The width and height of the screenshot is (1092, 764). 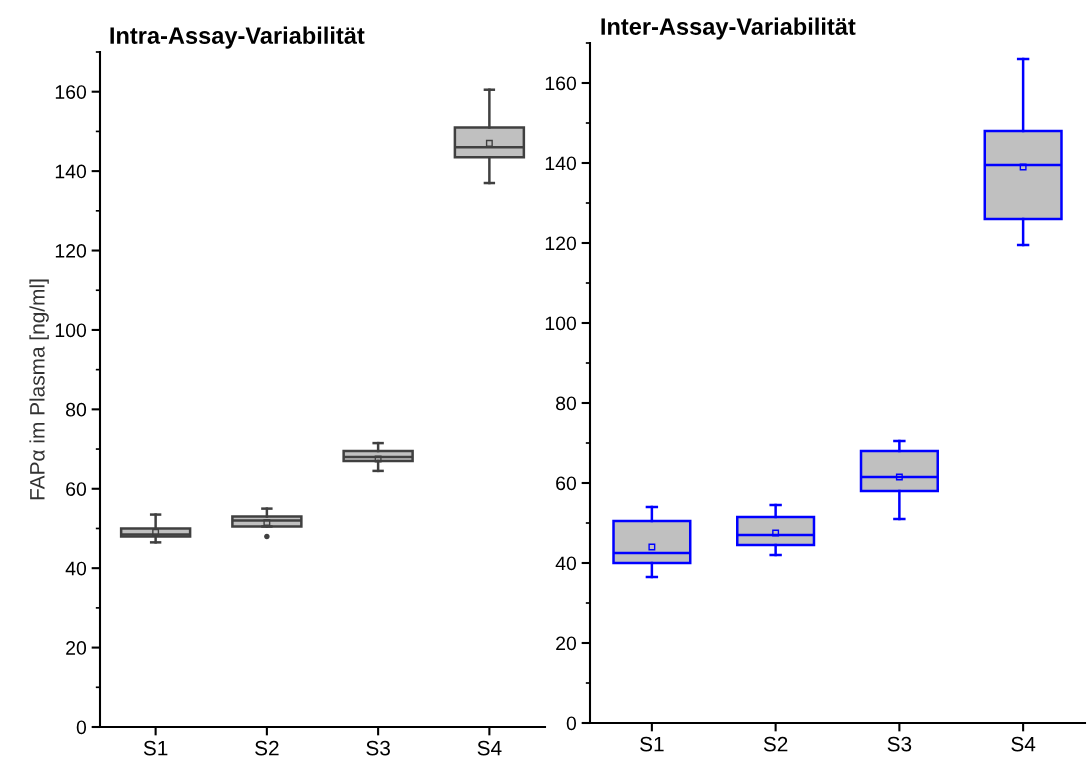 What do you see at coordinates (728, 28) in the screenshot?
I see `chart-title: Inter-Assay-Variabilität` at bounding box center [728, 28].